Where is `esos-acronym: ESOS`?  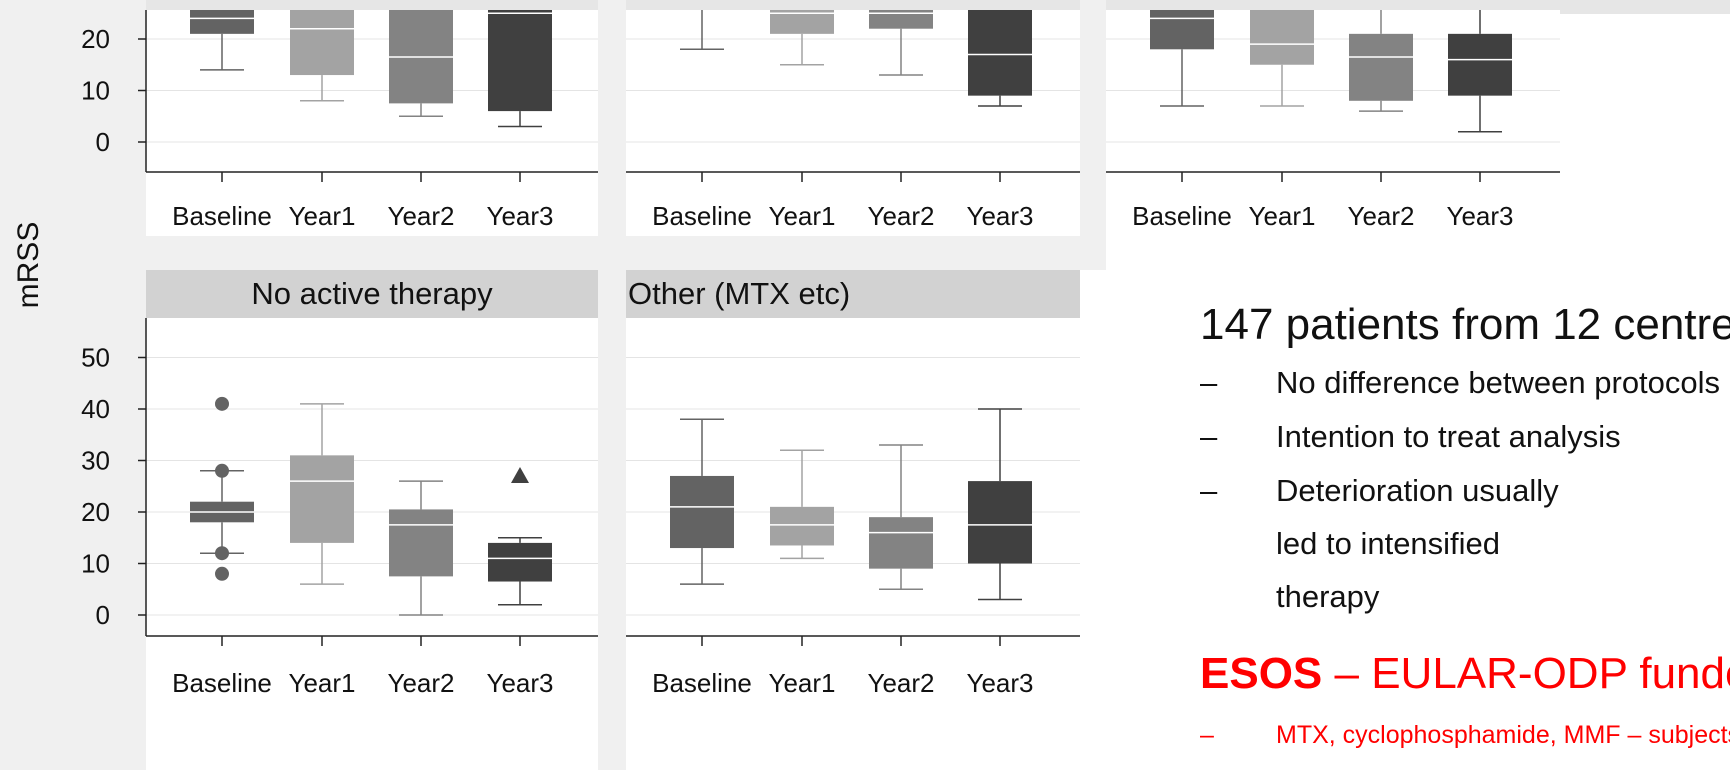
esos-acronym: ESOS is located at coordinates (1261, 673).